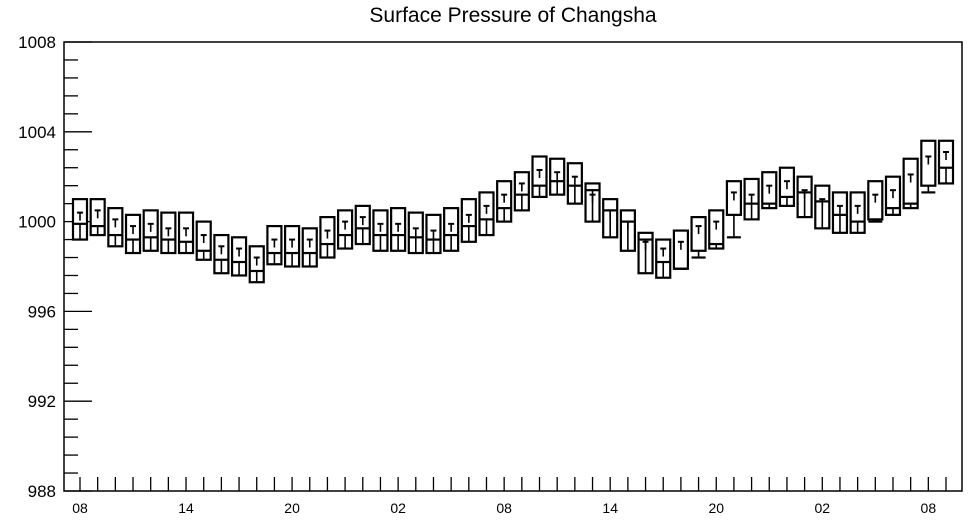 The height and width of the screenshot is (521, 969). I want to click on y-axis: 988 992 996 1000 1004 1008, so click(55, 267).